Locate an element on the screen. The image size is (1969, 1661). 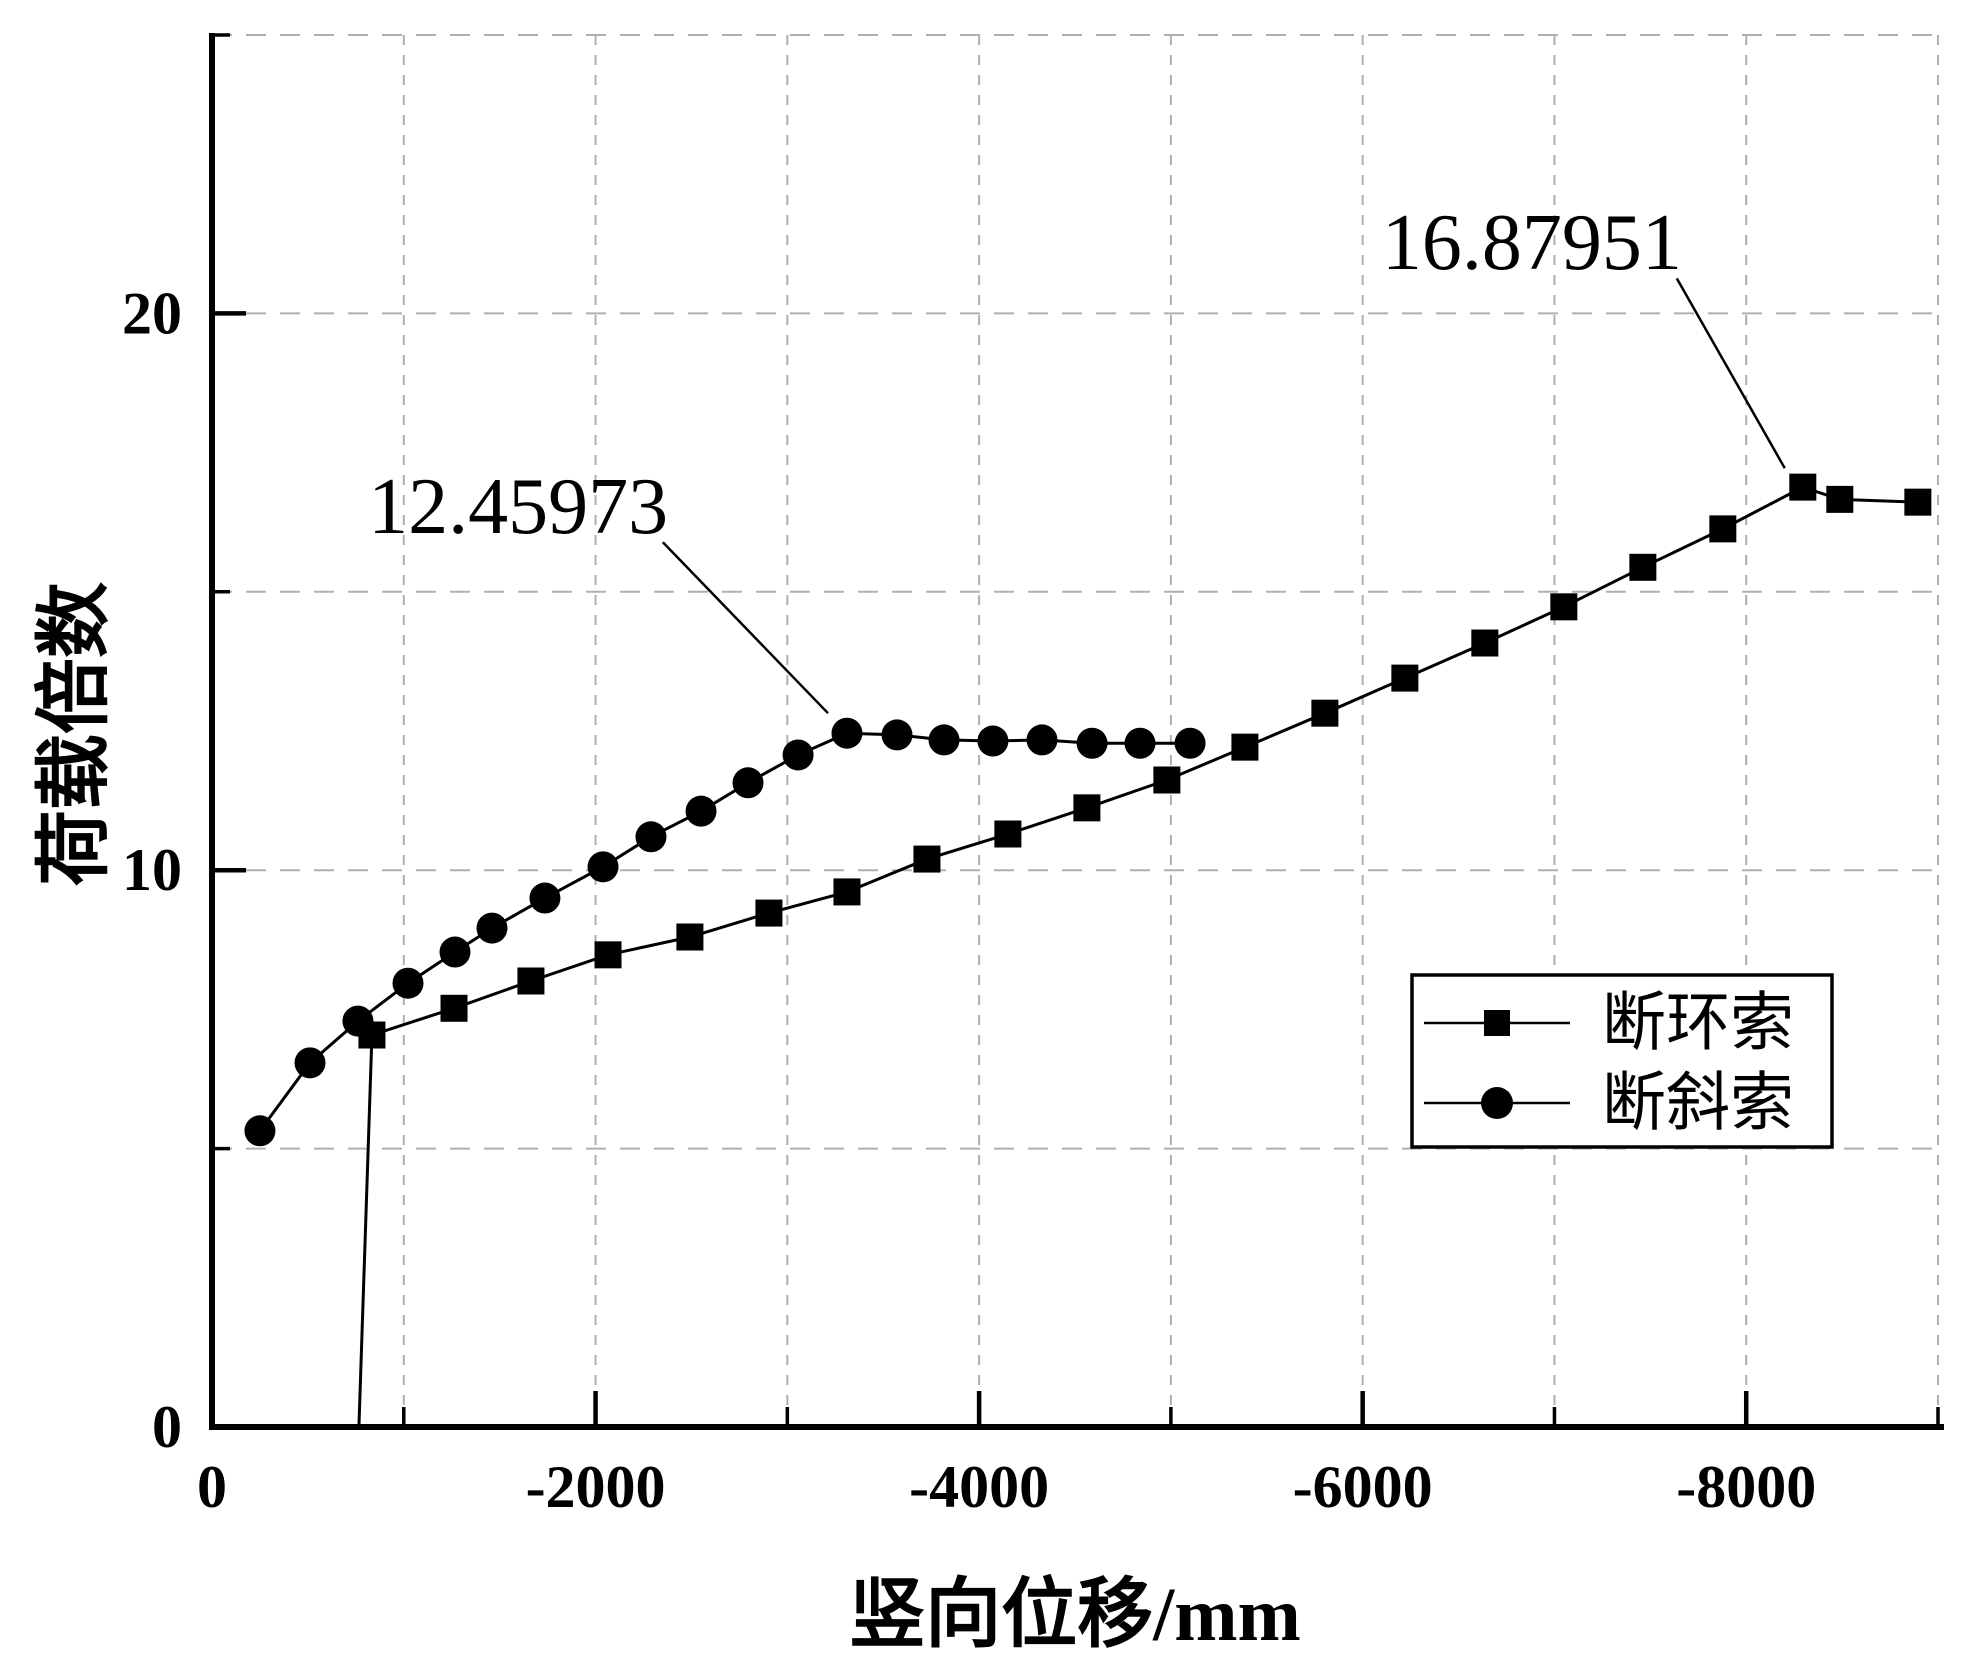
series-line is located at coordinates (724, 931).